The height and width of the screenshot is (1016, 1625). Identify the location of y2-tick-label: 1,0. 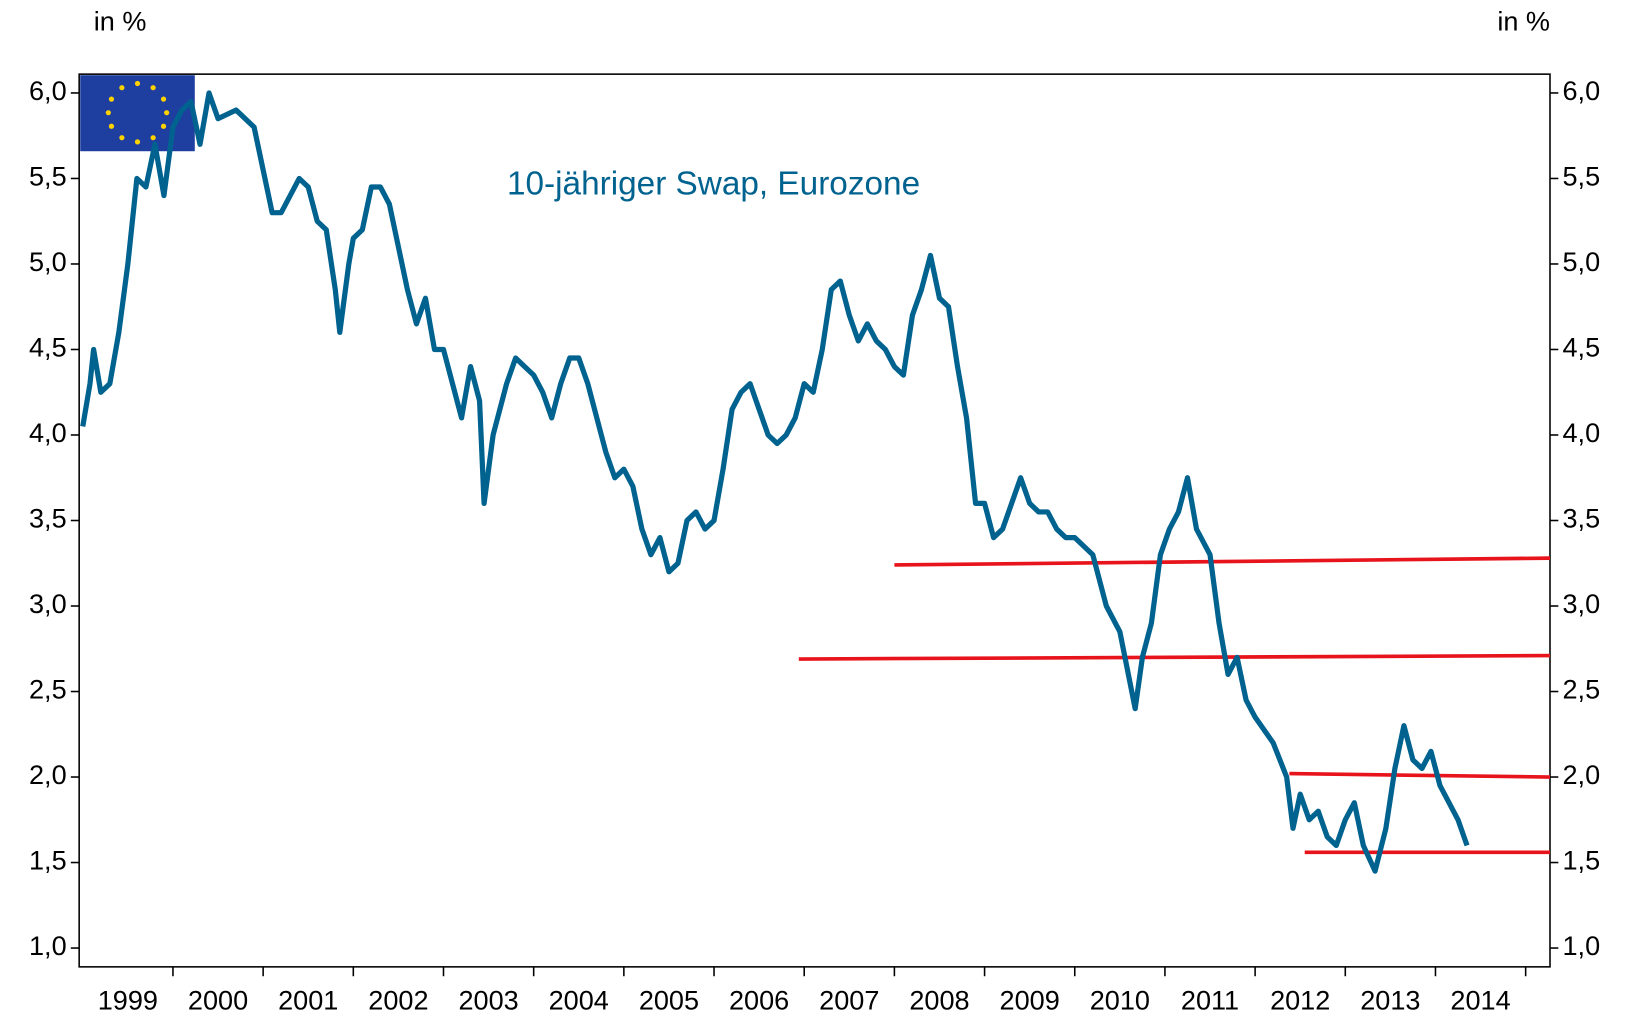
(1582, 945).